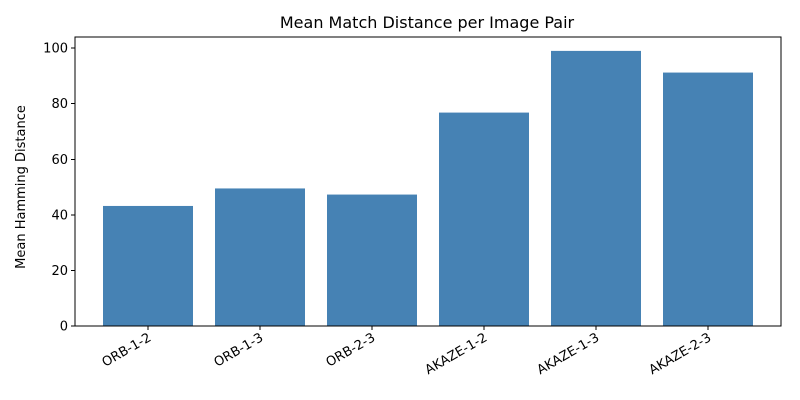 Image resolution: width=800 pixels, height=400 pixels. Describe the element at coordinates (59, 188) in the screenshot. I see `y-axis: 0 20 40 60 80 100` at that location.